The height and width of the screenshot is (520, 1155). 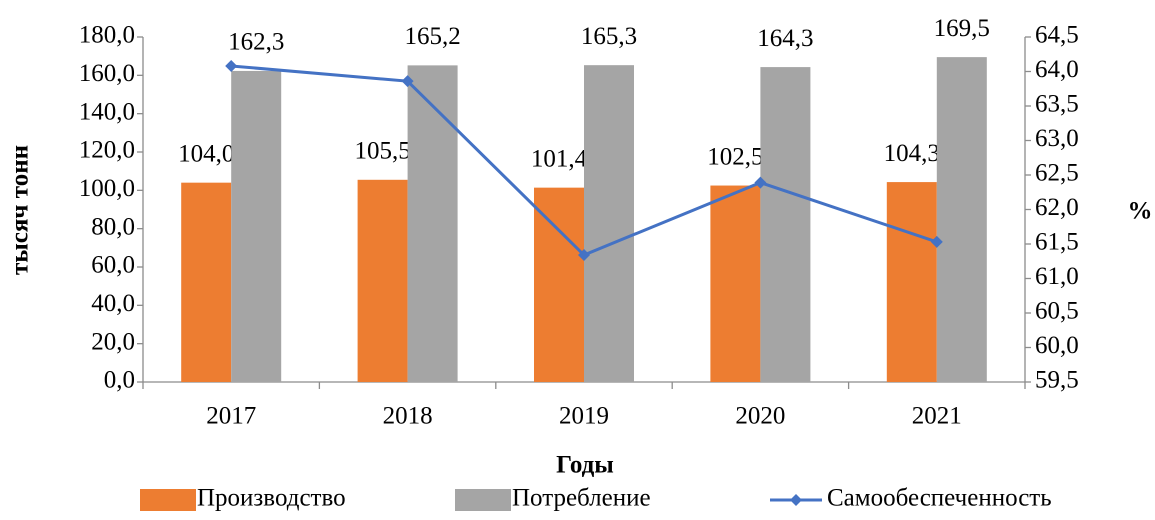 What do you see at coordinates (1057, 276) in the screenshot?
I see `y2-tick-label: 61,0` at bounding box center [1057, 276].